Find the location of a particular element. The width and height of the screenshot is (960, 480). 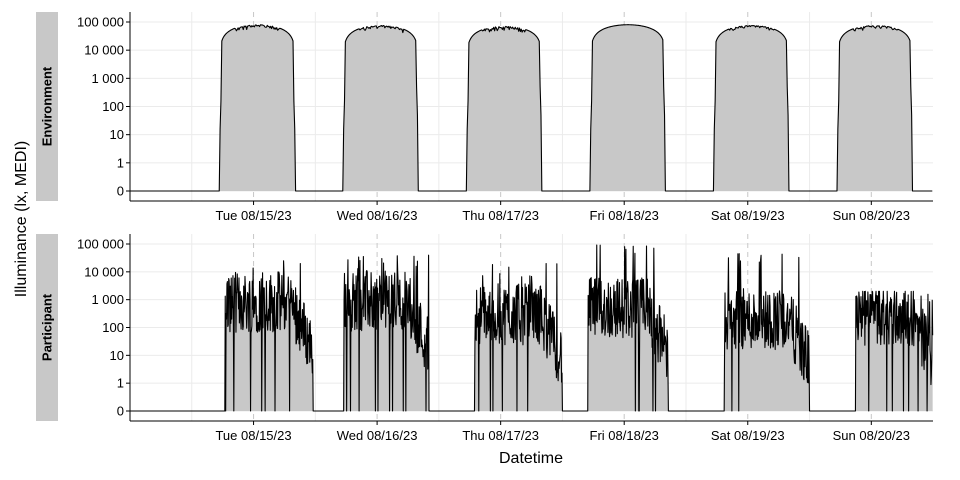

facet-strip-label: Environment is located at coordinates (47, 106).